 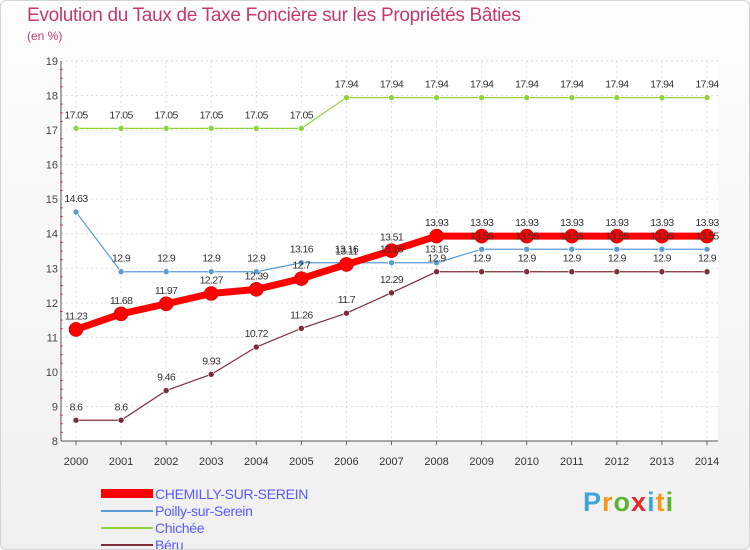 I want to click on x-tick-label: 2009, so click(x=481, y=462).